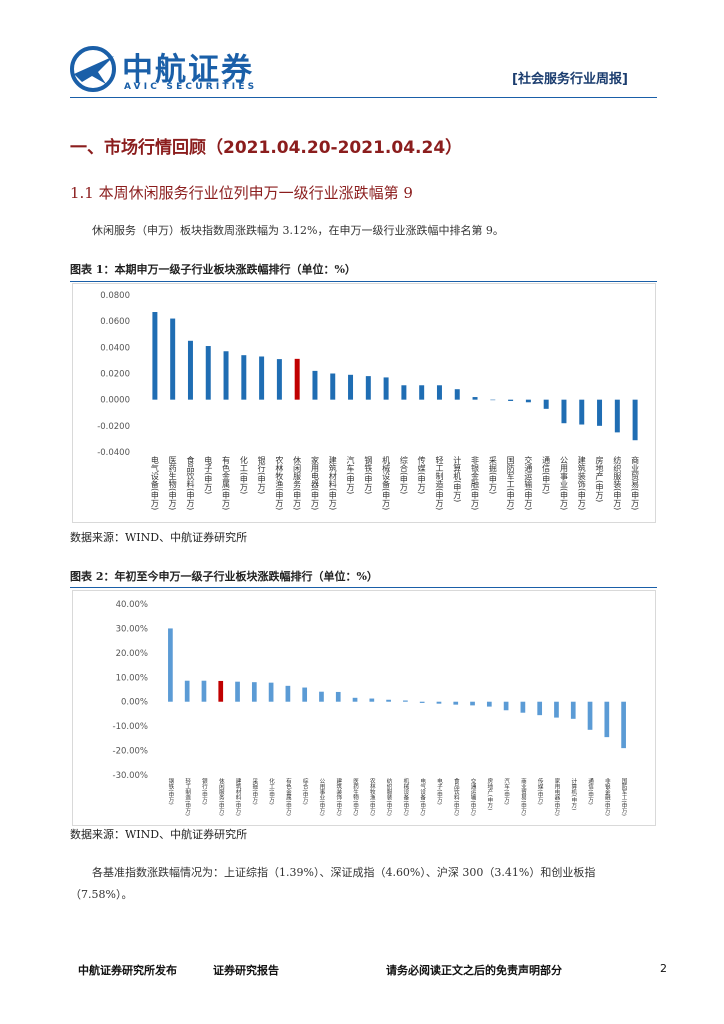 The image size is (724, 1024). Describe the element at coordinates (473, 796) in the screenshot. I see `x-tick-label: 交通运输(申万)` at that location.